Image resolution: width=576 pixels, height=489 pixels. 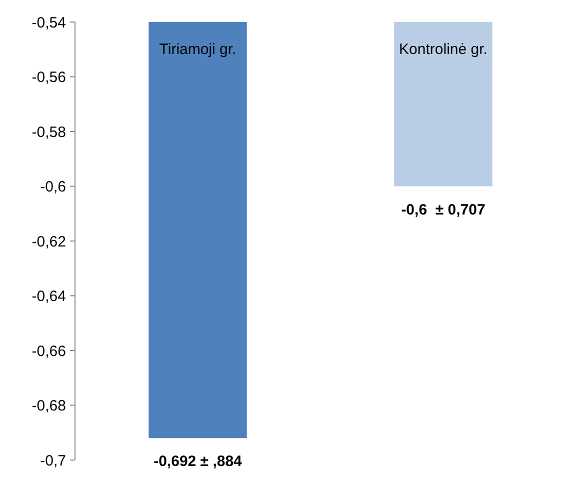 I want to click on y-tick-label: -0,58, so click(x=49, y=132).